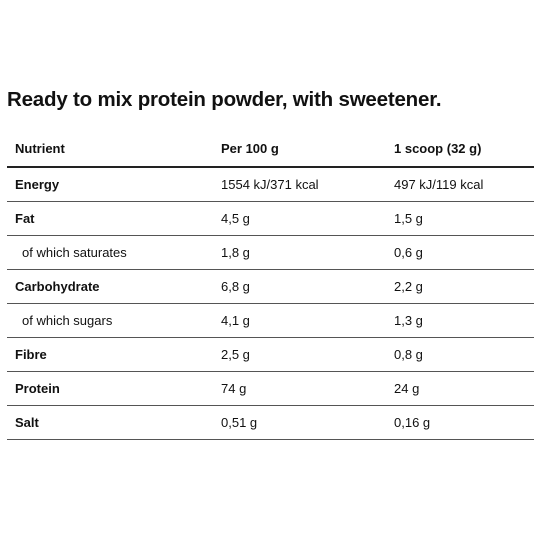  I want to click on value-per-100g: 1554 kJ/371 kcal, so click(307, 184).